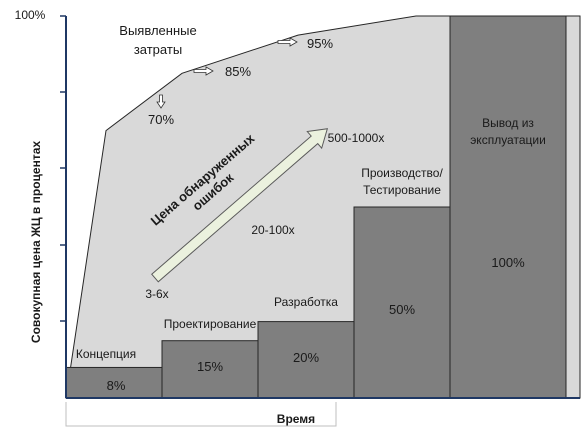  What do you see at coordinates (238, 71) in the screenshot?
I see `committed-annotation-85: 85%` at bounding box center [238, 71].